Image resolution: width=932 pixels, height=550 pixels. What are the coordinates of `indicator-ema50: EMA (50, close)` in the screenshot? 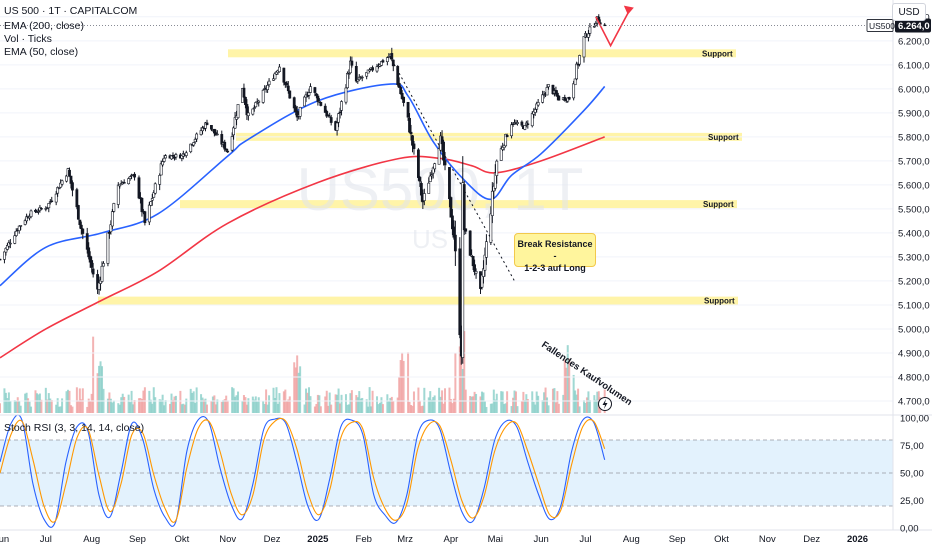 It's located at (41, 52).